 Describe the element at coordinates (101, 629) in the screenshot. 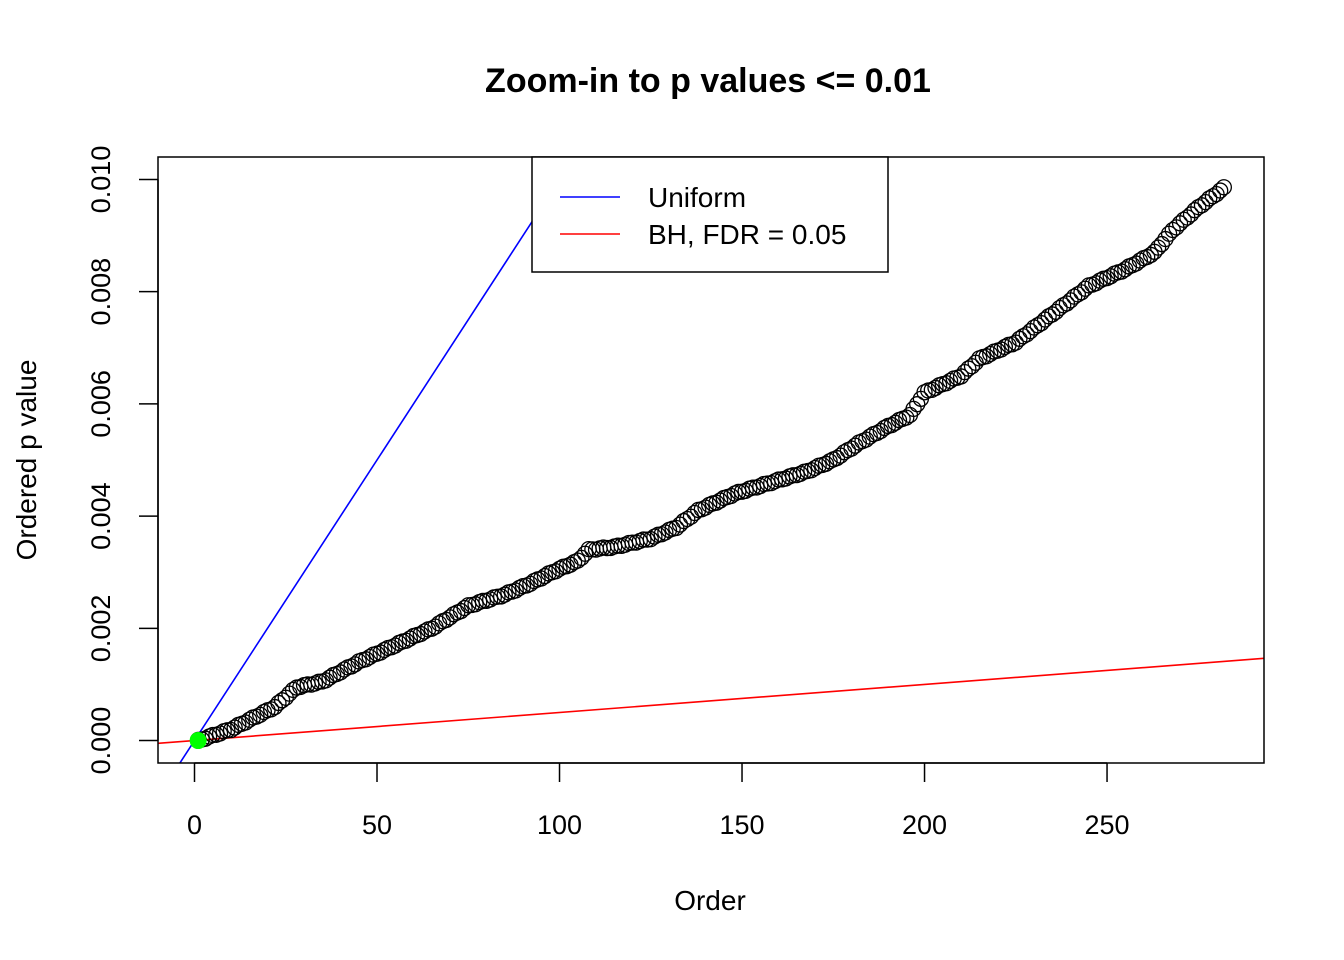

I see `y-tick-label: 0.002` at that location.